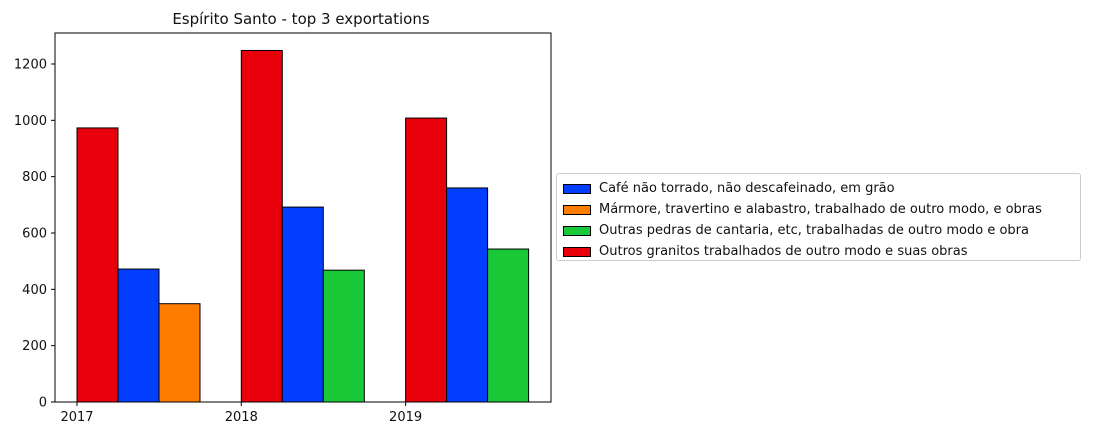 This screenshot has width=1093, height=436. What do you see at coordinates (30, 64) in the screenshot?
I see `y-tick-label: 1200` at bounding box center [30, 64].